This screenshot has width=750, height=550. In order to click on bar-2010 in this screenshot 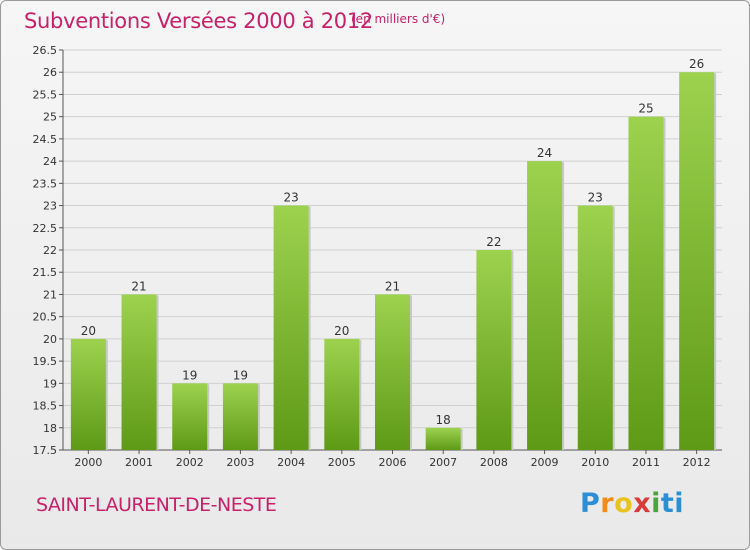, I will do `click(595, 327)`.